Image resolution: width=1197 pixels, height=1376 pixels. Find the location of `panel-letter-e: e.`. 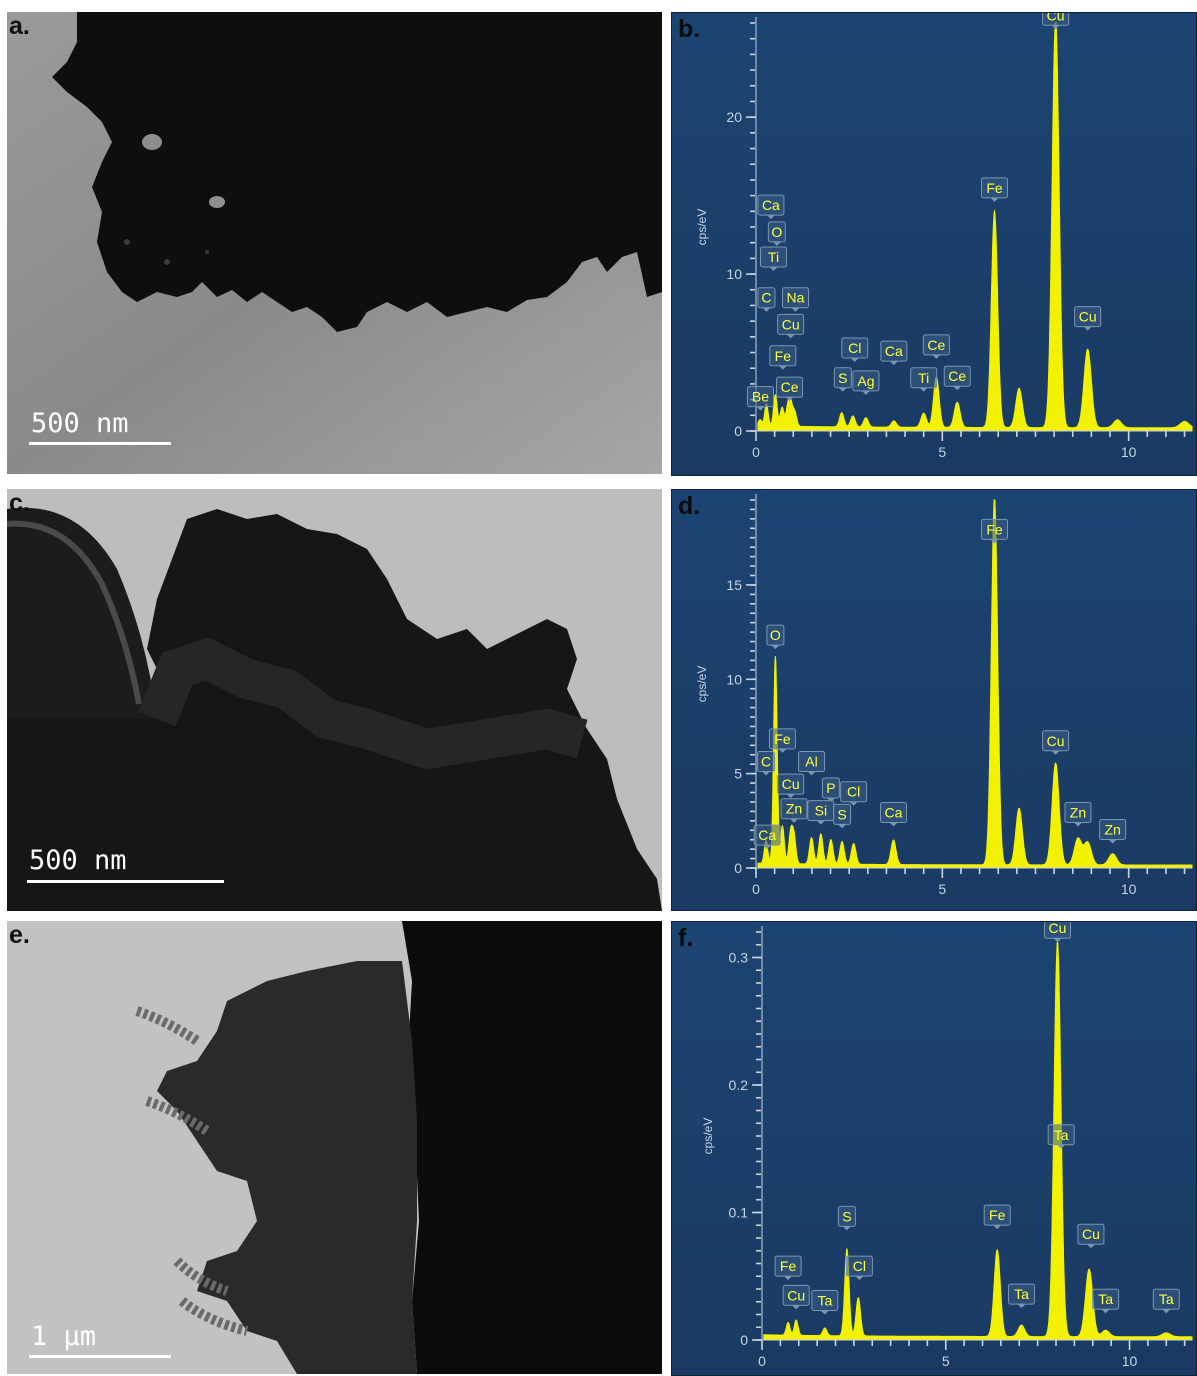

panel-letter-e: e. is located at coordinates (19, 935).